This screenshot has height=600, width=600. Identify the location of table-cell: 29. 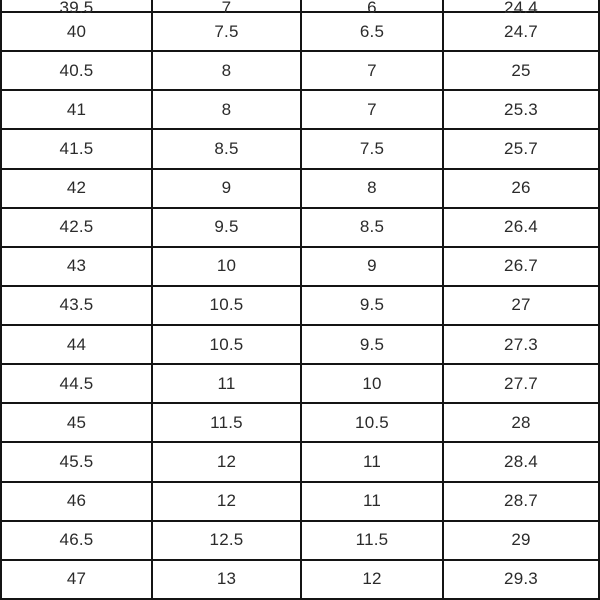
(521, 540).